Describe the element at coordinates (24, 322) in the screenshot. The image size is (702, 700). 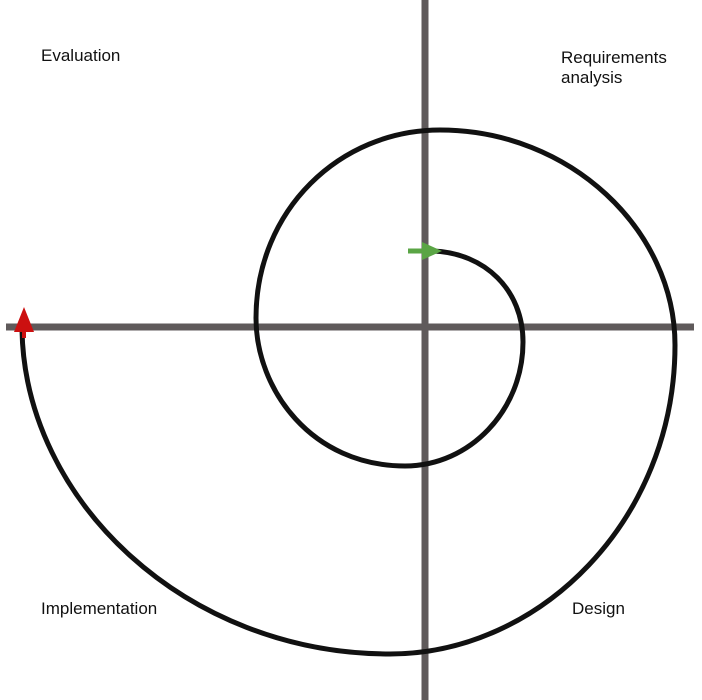
I see `end-arrow-icon` at that location.